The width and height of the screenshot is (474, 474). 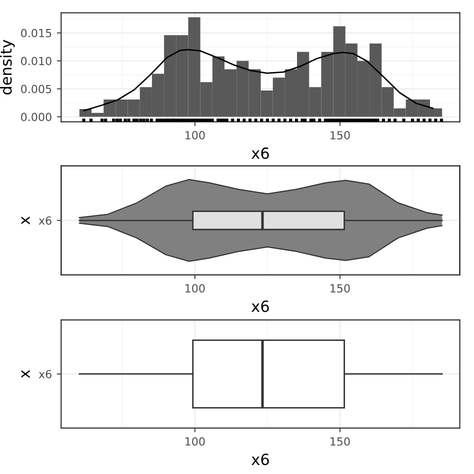 What do you see at coordinates (36, 61) in the screenshot?
I see `y-tick-label: 0.010` at bounding box center [36, 61].